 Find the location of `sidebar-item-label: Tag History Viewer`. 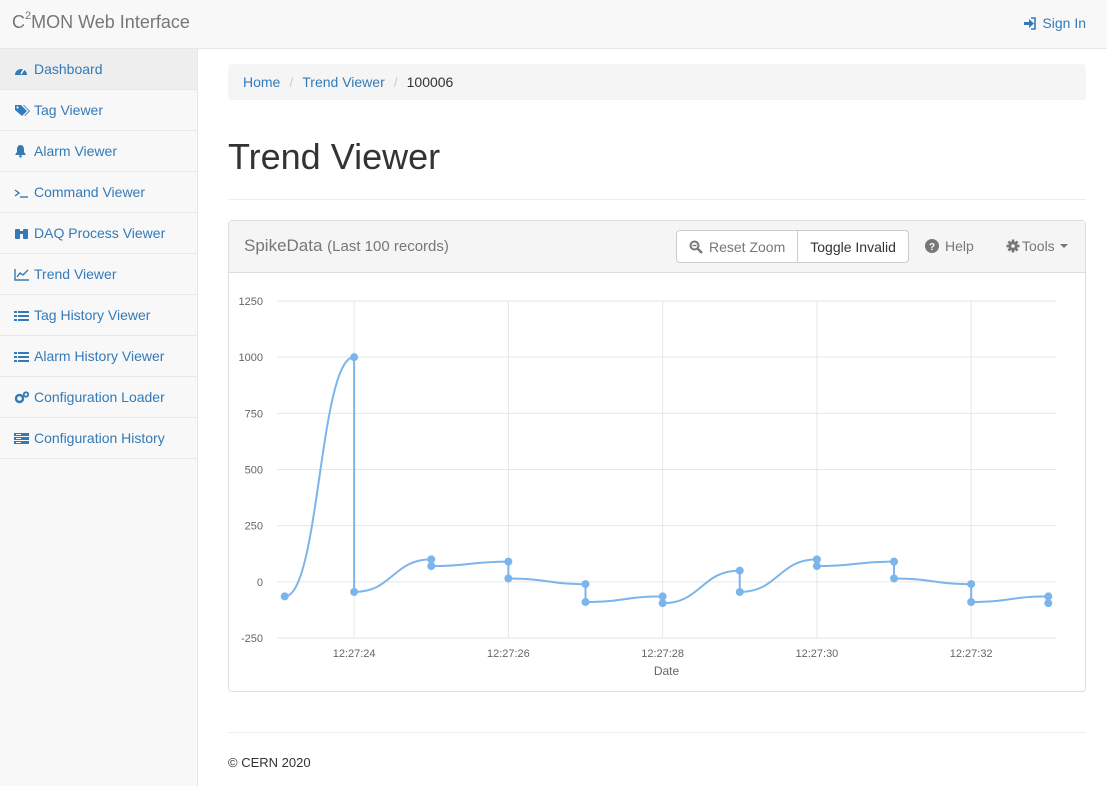

sidebar-item-label: Tag History Viewer is located at coordinates (92, 315).